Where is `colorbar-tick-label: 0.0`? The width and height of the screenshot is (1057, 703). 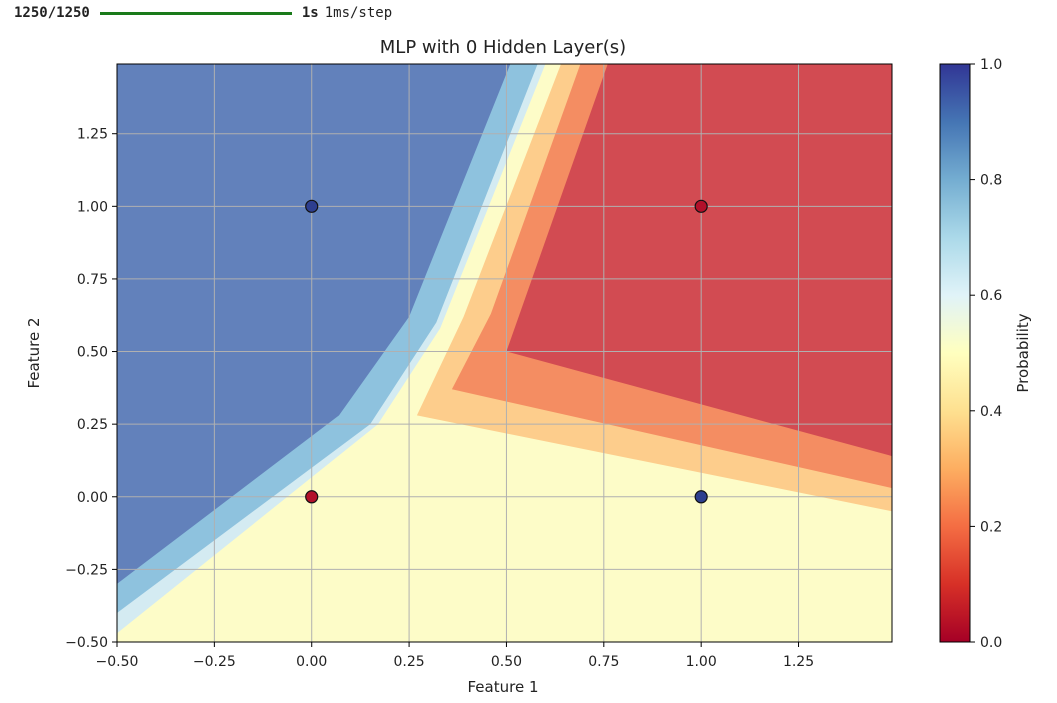 colorbar-tick-label: 0.0 is located at coordinates (991, 643).